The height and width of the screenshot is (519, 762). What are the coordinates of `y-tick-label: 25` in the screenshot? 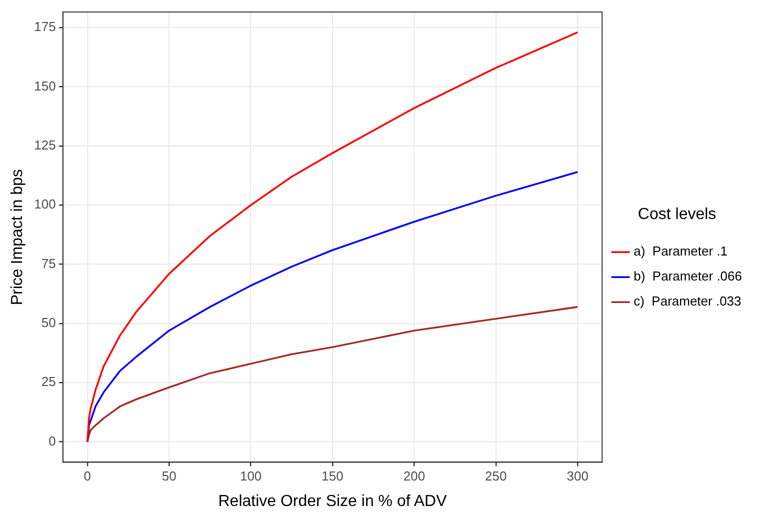 It's located at (48, 382).